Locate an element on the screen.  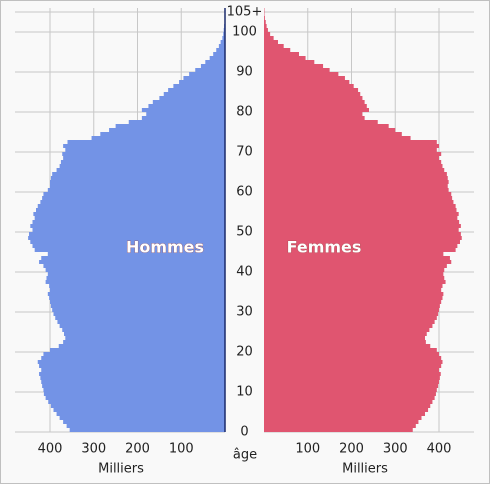
series-label: Hommes is located at coordinates (165, 247).